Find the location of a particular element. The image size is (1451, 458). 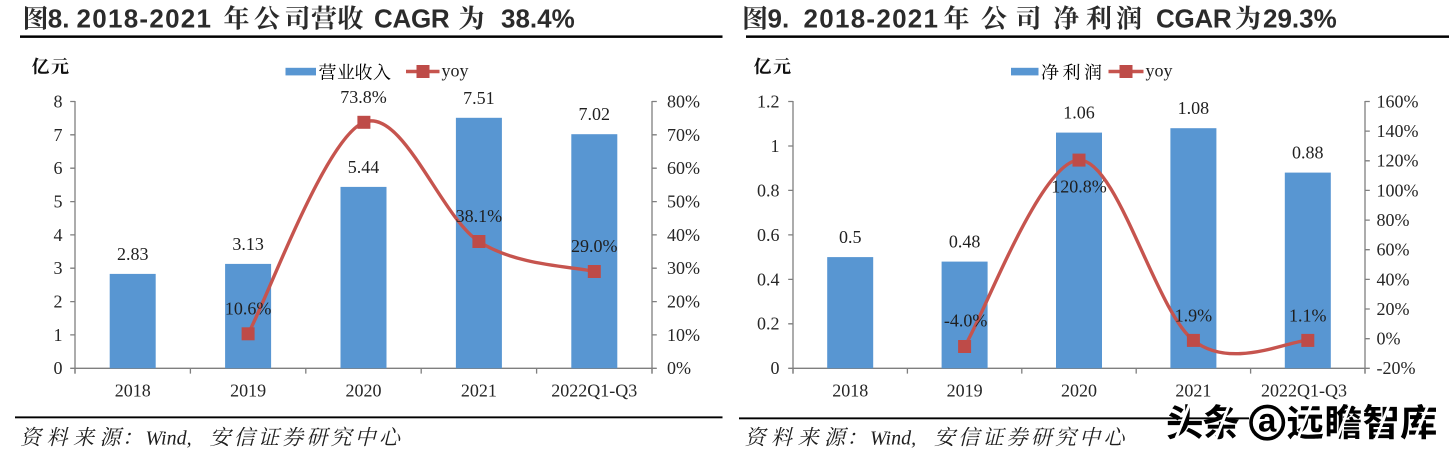

svg-text: 1.2 is located at coordinates (768, 101).